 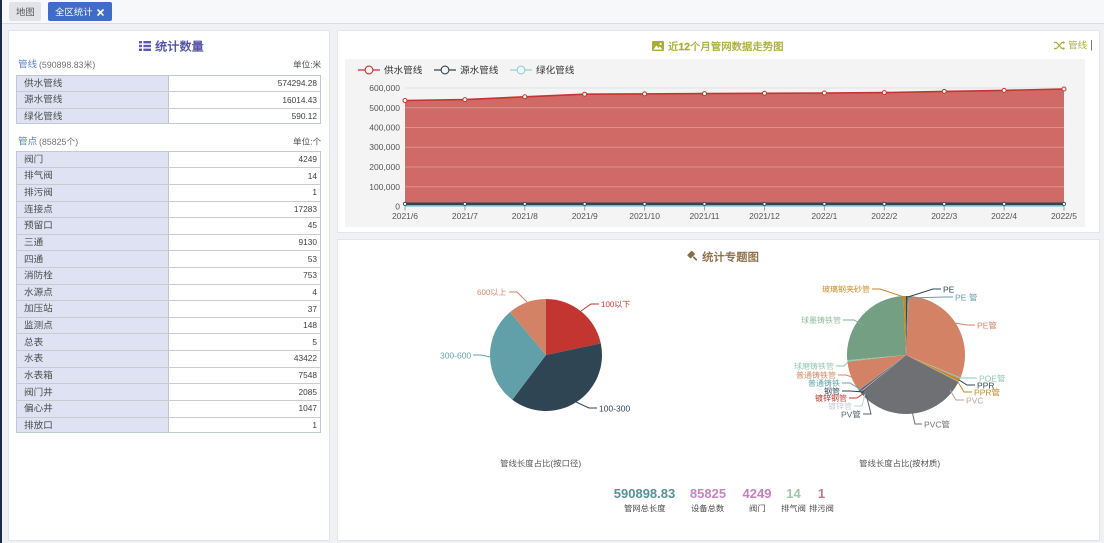 I want to click on svg-text: 2021/7, so click(x=465, y=216).